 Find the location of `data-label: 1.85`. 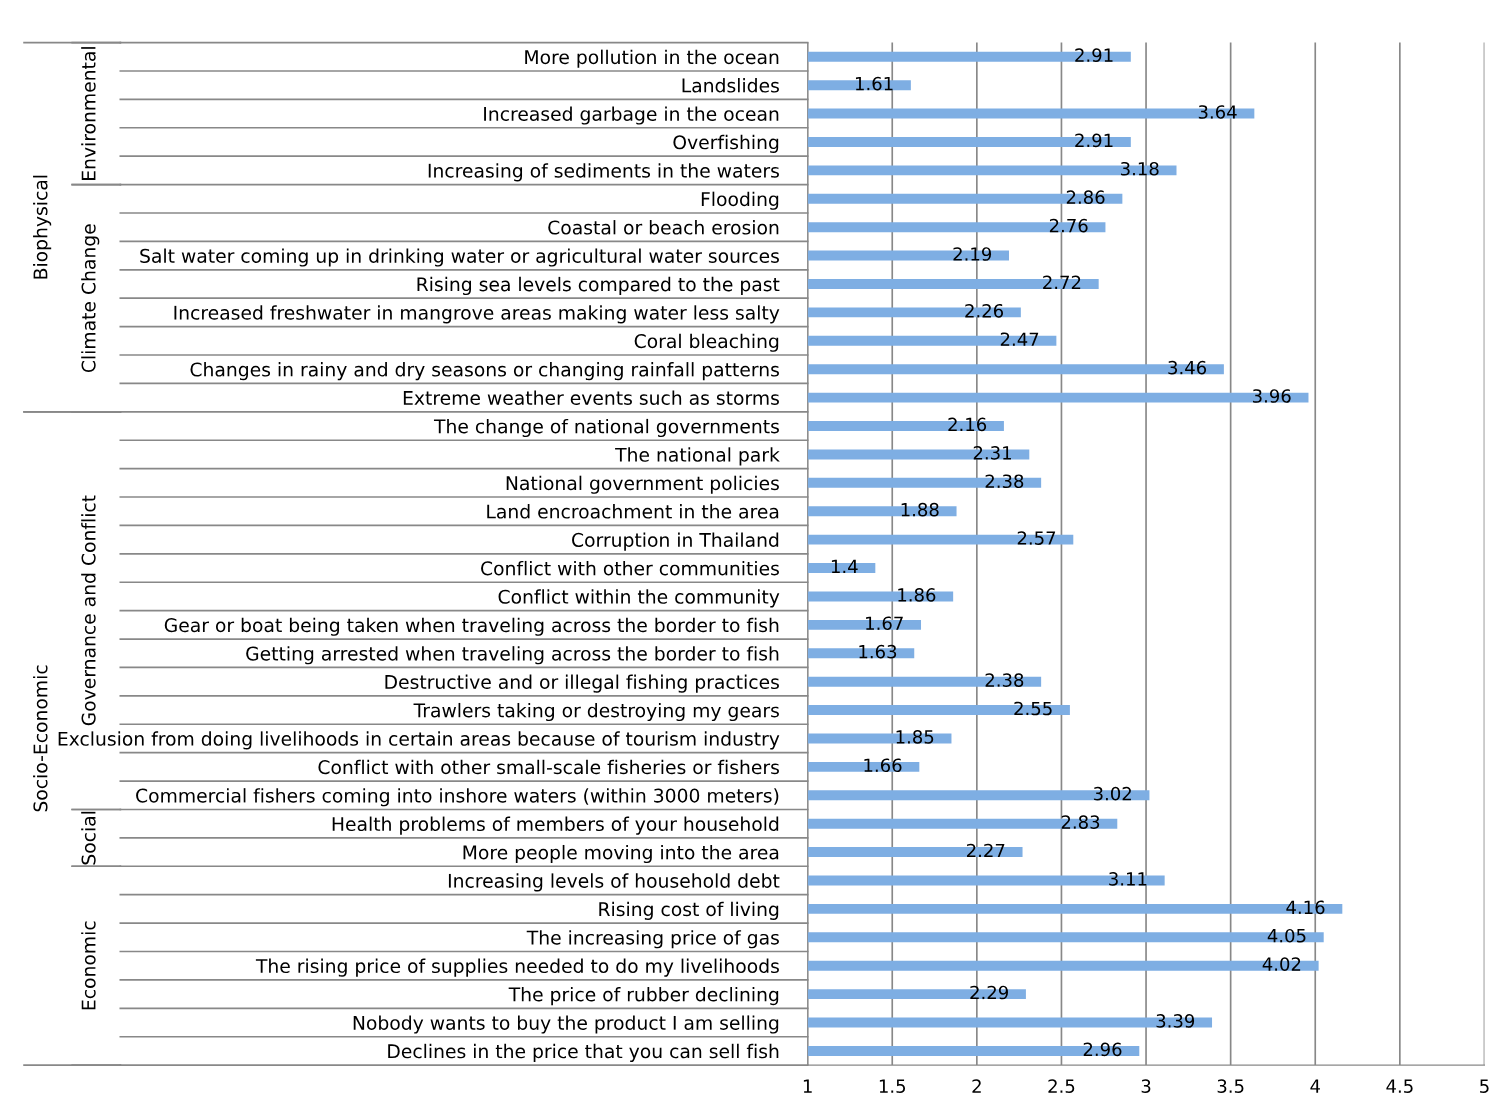

data-label: 1.85 is located at coordinates (915, 737).